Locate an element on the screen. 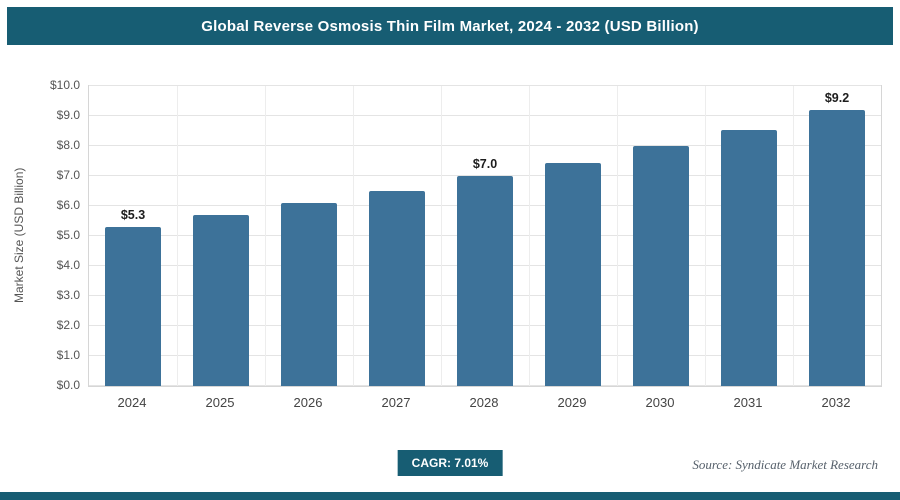 The height and width of the screenshot is (500, 900). bar-value-label: $7.0 is located at coordinates (485, 164).